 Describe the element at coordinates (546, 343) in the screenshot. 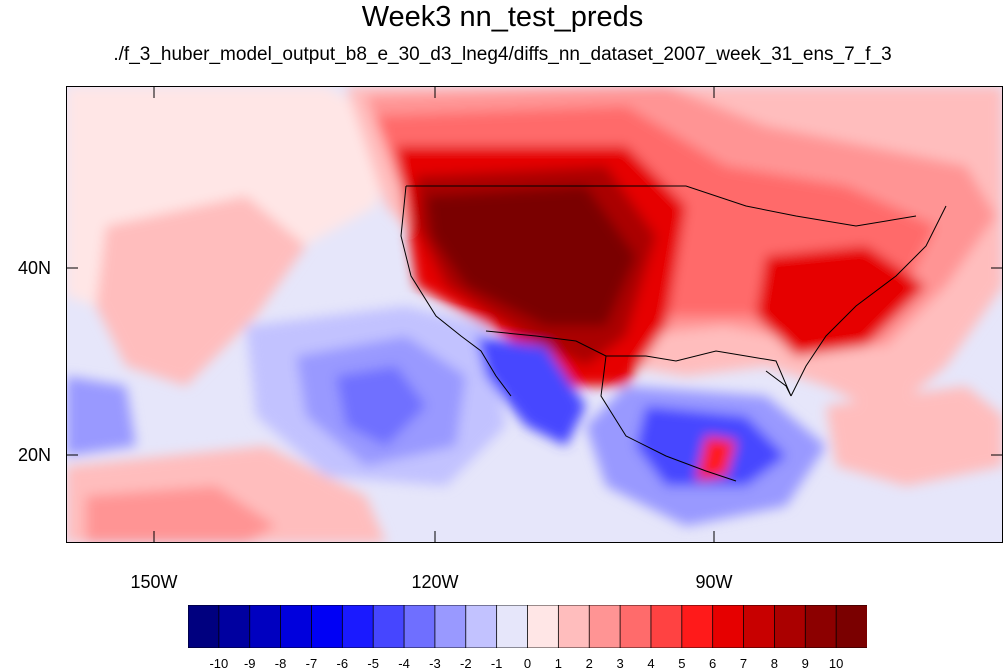

I see `border-us-mexico` at that location.